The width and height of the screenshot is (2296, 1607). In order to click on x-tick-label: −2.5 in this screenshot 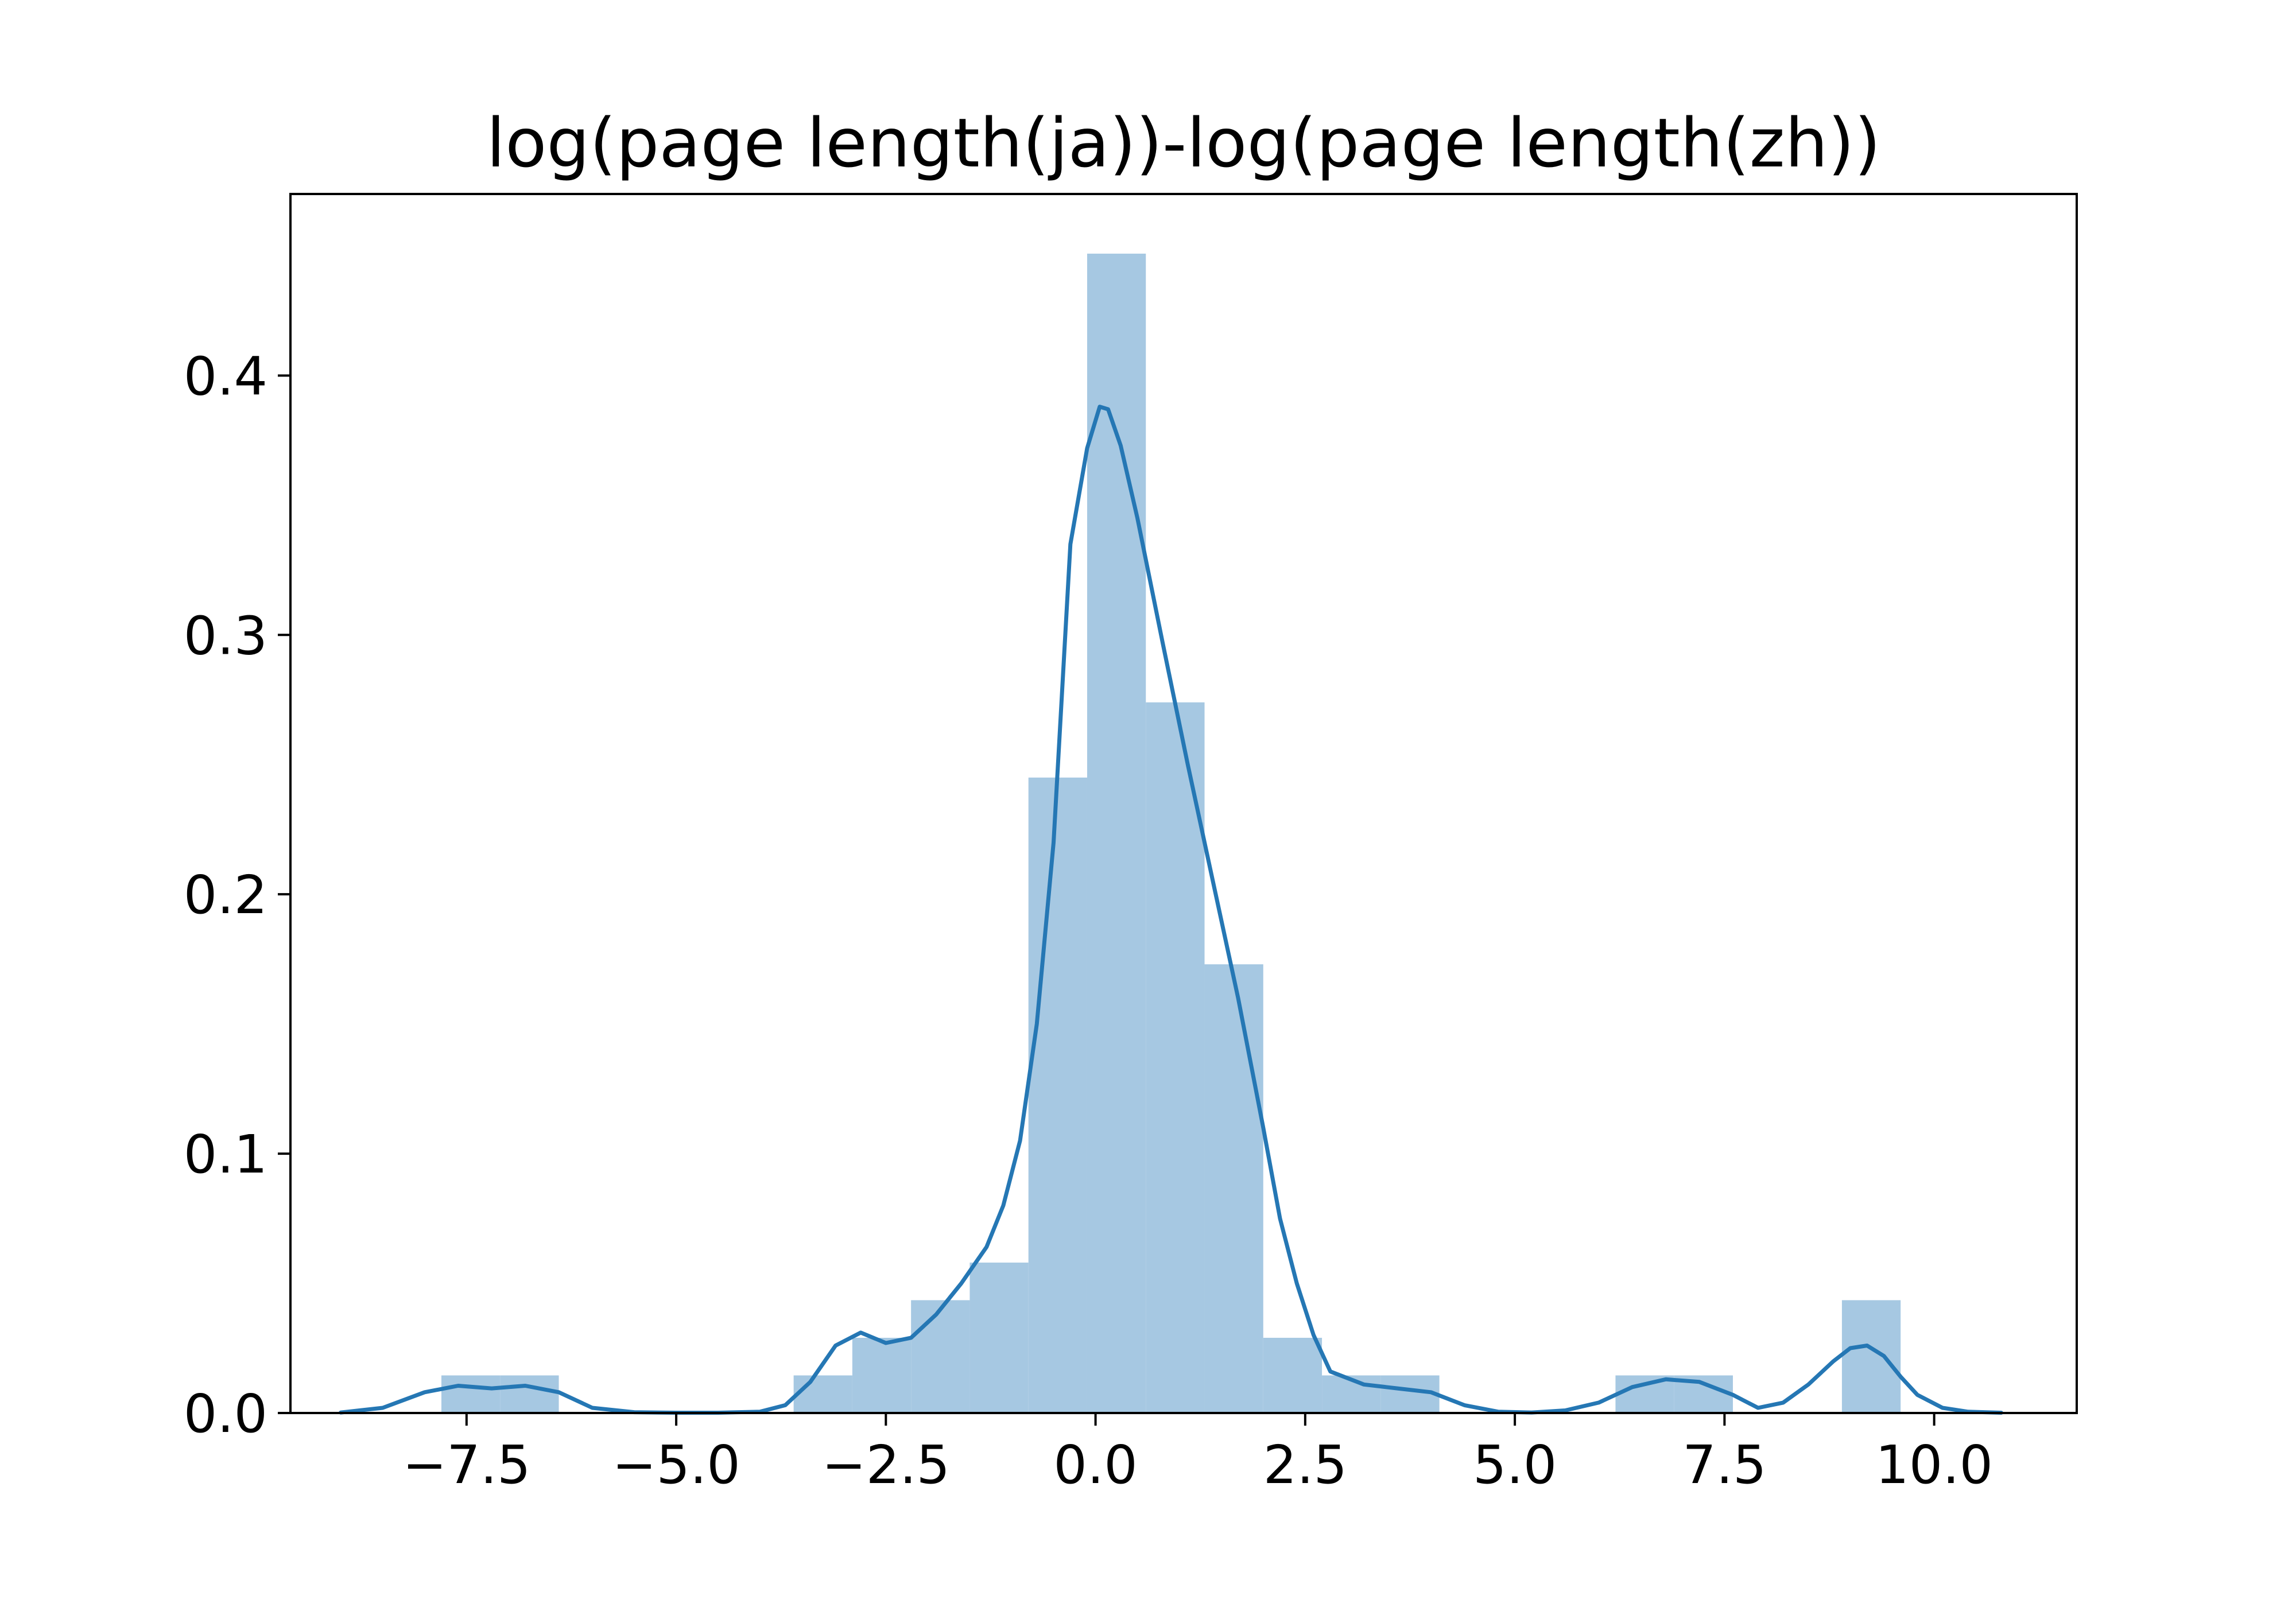, I will do `click(886, 1465)`.